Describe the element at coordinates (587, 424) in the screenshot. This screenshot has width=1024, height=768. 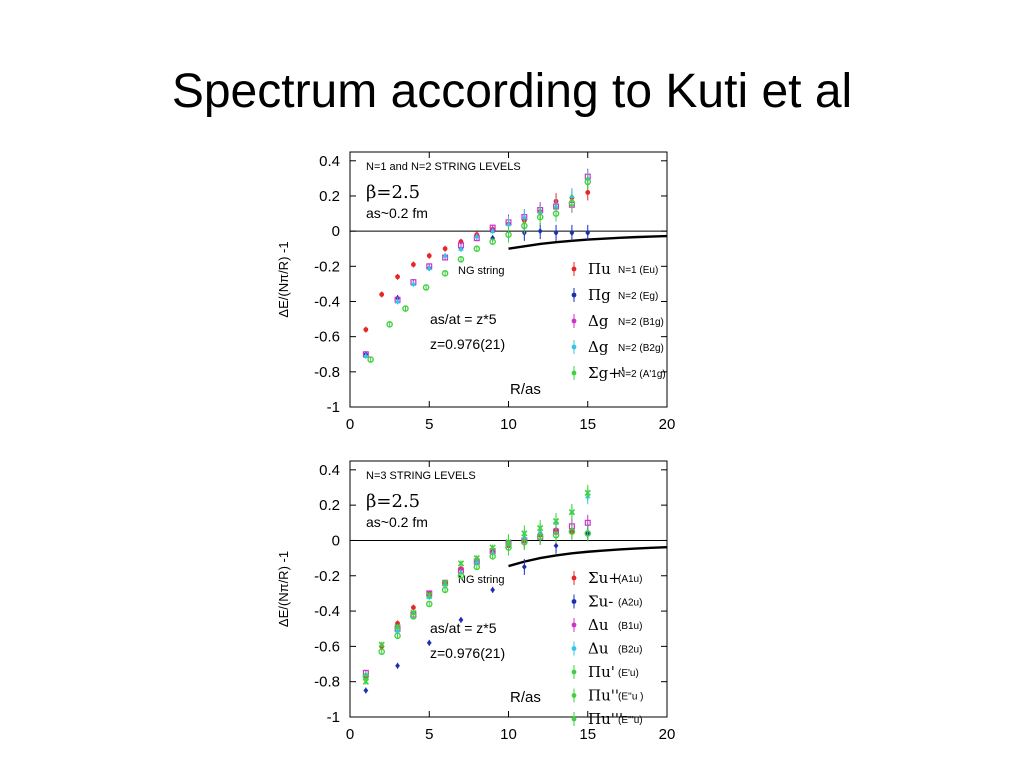
I see `x-tick-label: 15` at that location.